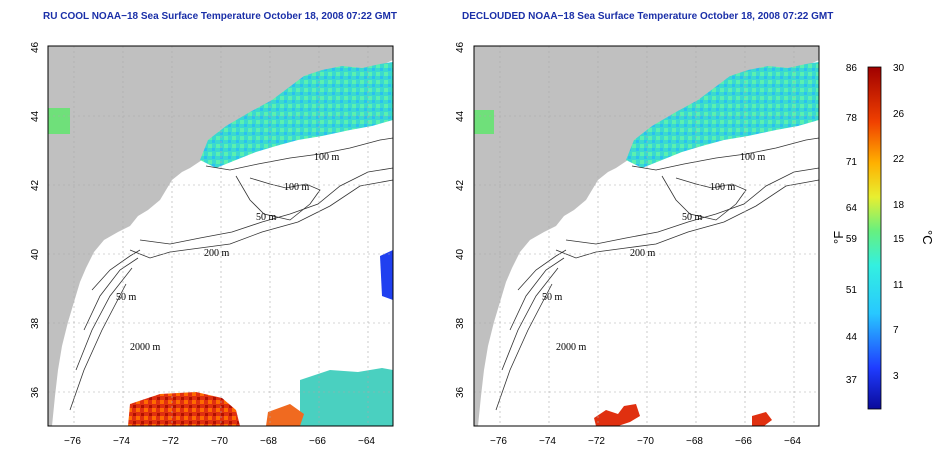  What do you see at coordinates (35, 185) in the screenshot?
I see `map-left-lat-tick: 42` at bounding box center [35, 185].